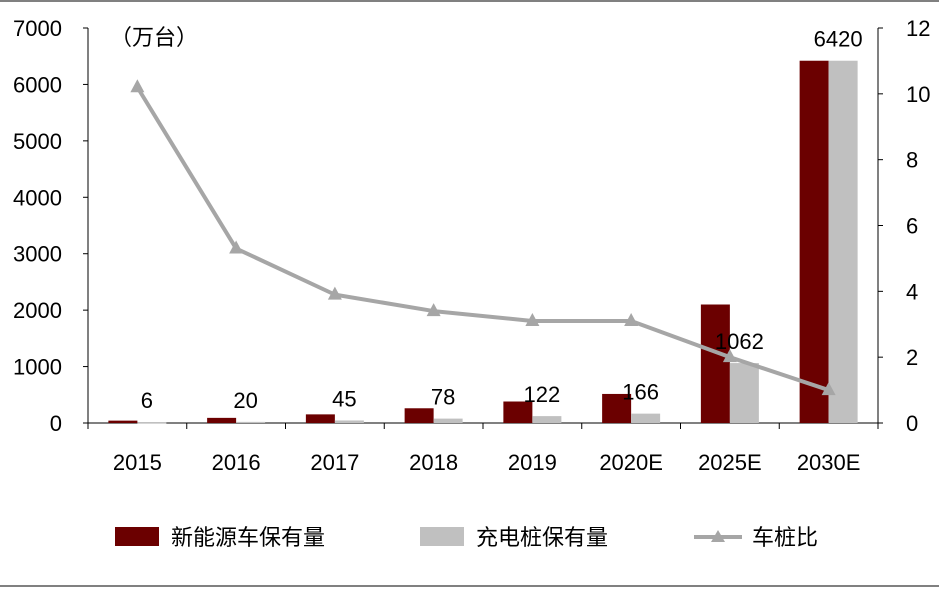 The width and height of the screenshot is (939, 589). What do you see at coordinates (56, 423) in the screenshot?
I see `y-left-tick-label: 0` at bounding box center [56, 423].